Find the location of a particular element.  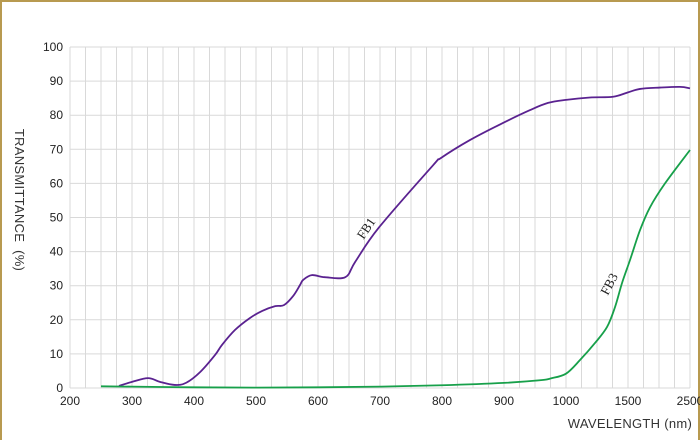

x-tick-label: 900 is located at coordinates (504, 401).